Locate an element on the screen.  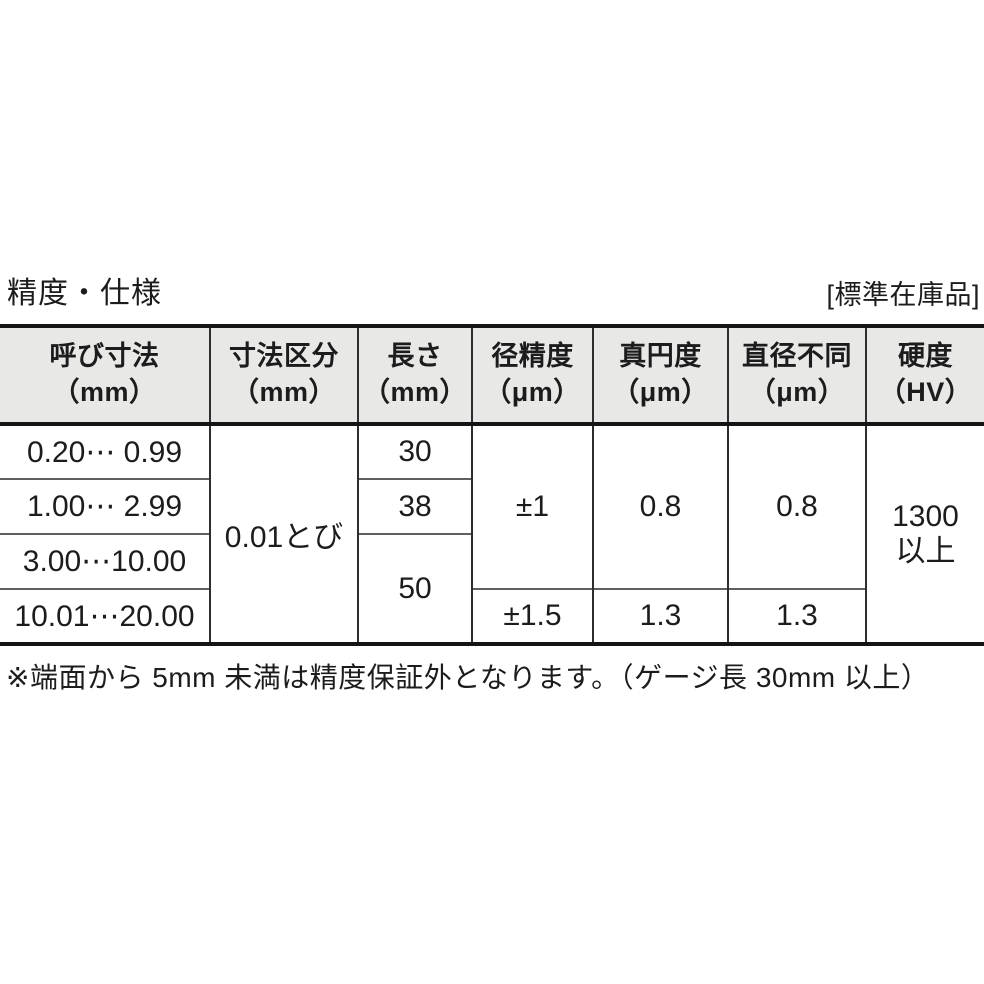
accuracy-footnote: ※端面から 5mm 未満は精度保証外となります。（ゲージ長 30mm 以上） is located at coordinates (468, 677).